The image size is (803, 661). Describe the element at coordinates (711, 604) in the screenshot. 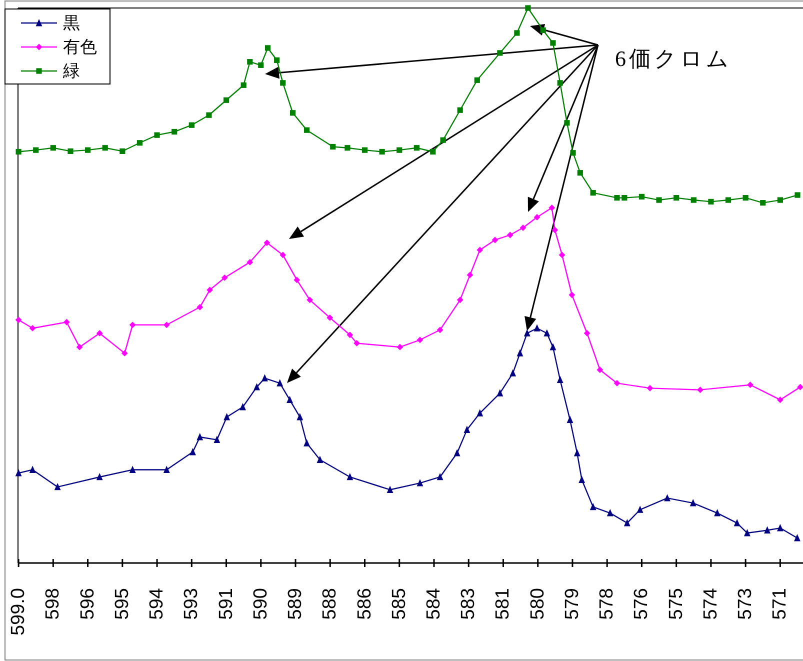

I see `x-tick-label: 574` at that location.